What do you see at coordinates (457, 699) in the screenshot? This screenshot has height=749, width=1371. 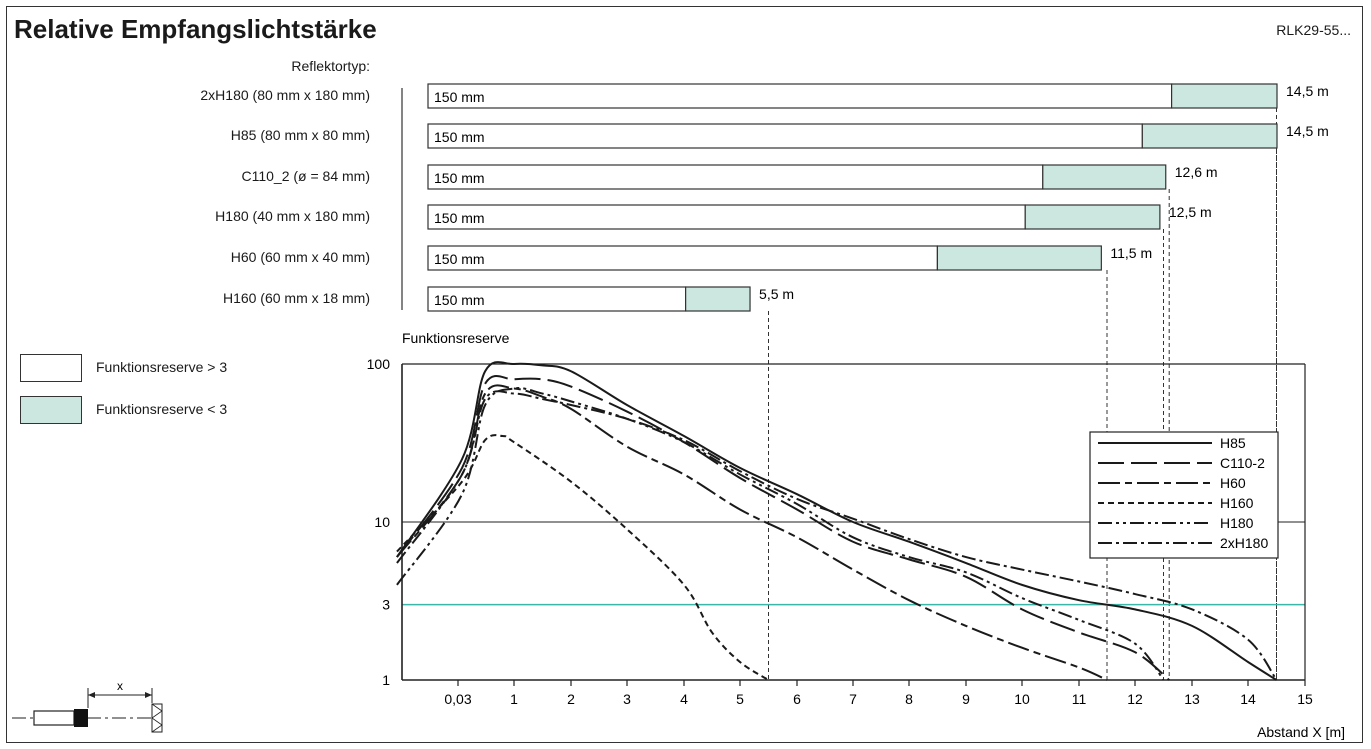 I see `x-tick-label: 0,03` at bounding box center [457, 699].